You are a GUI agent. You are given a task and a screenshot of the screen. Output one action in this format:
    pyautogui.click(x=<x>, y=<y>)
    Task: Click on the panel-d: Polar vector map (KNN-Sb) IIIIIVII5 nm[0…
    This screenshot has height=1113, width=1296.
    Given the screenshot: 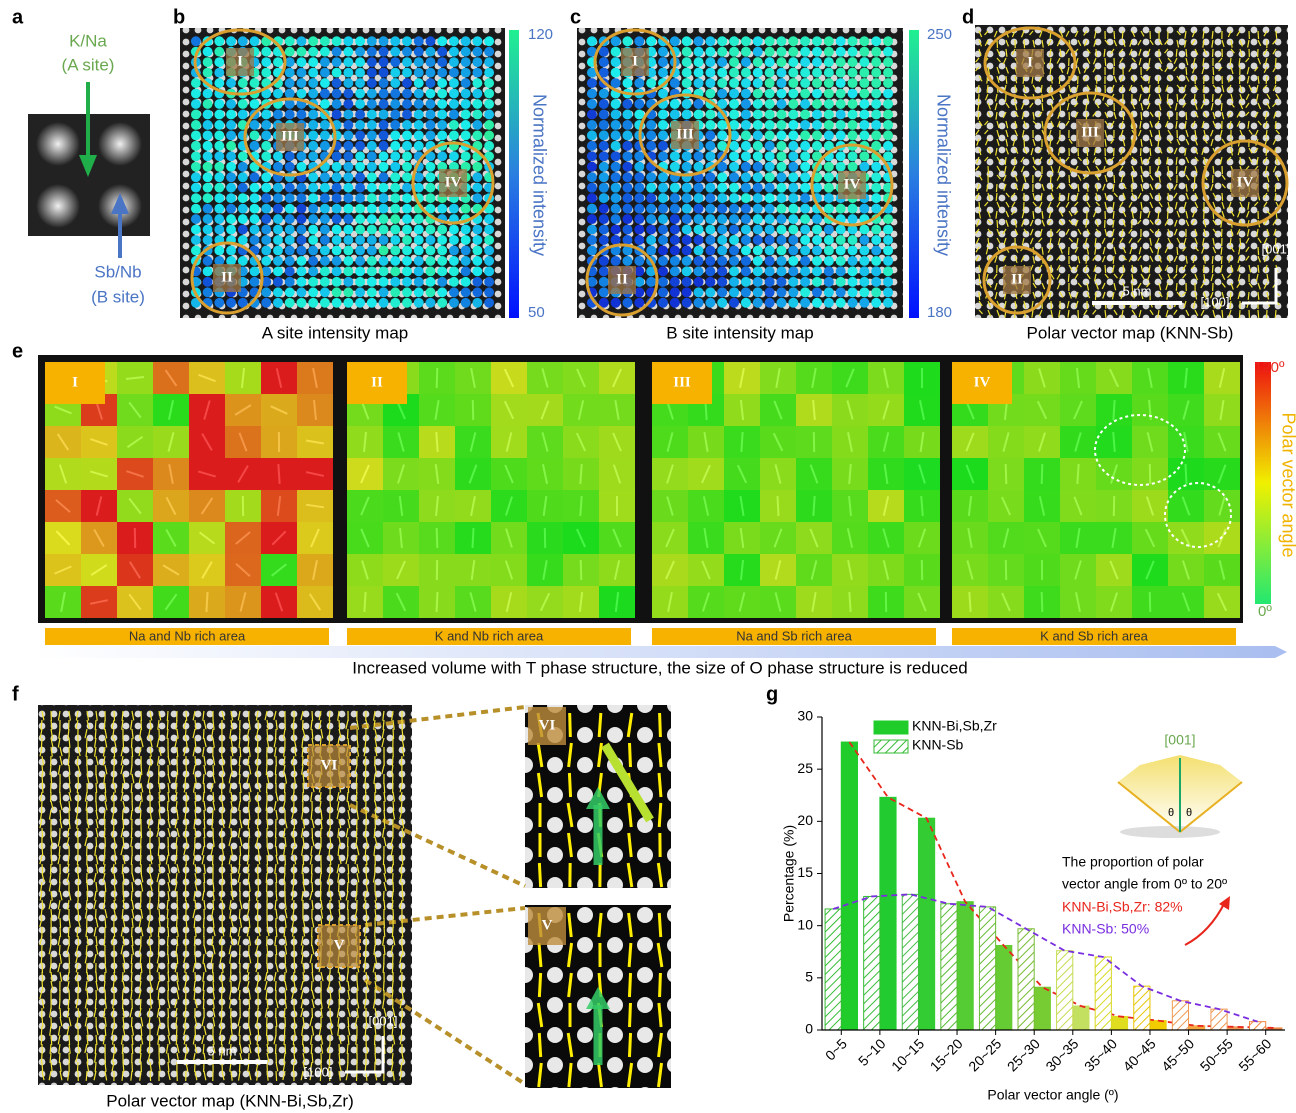 What is the action you would take?
    pyautogui.click(x=1132, y=183)
    